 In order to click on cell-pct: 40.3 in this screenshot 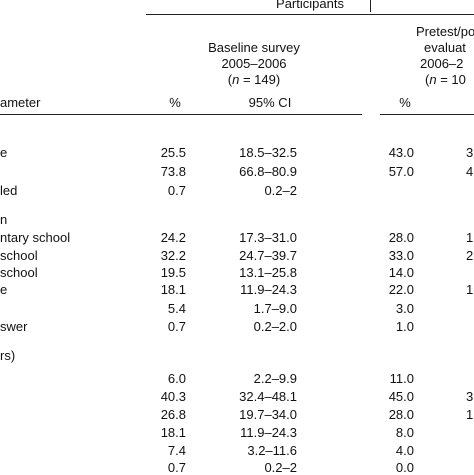, I will do `click(173, 396)`.